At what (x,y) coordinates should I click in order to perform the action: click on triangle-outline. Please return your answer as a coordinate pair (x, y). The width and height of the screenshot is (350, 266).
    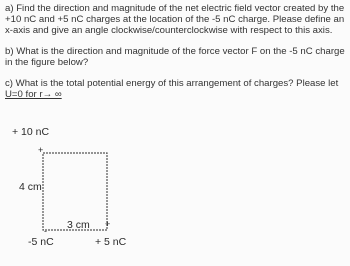
    Looking at the image, I should click on (75, 191).